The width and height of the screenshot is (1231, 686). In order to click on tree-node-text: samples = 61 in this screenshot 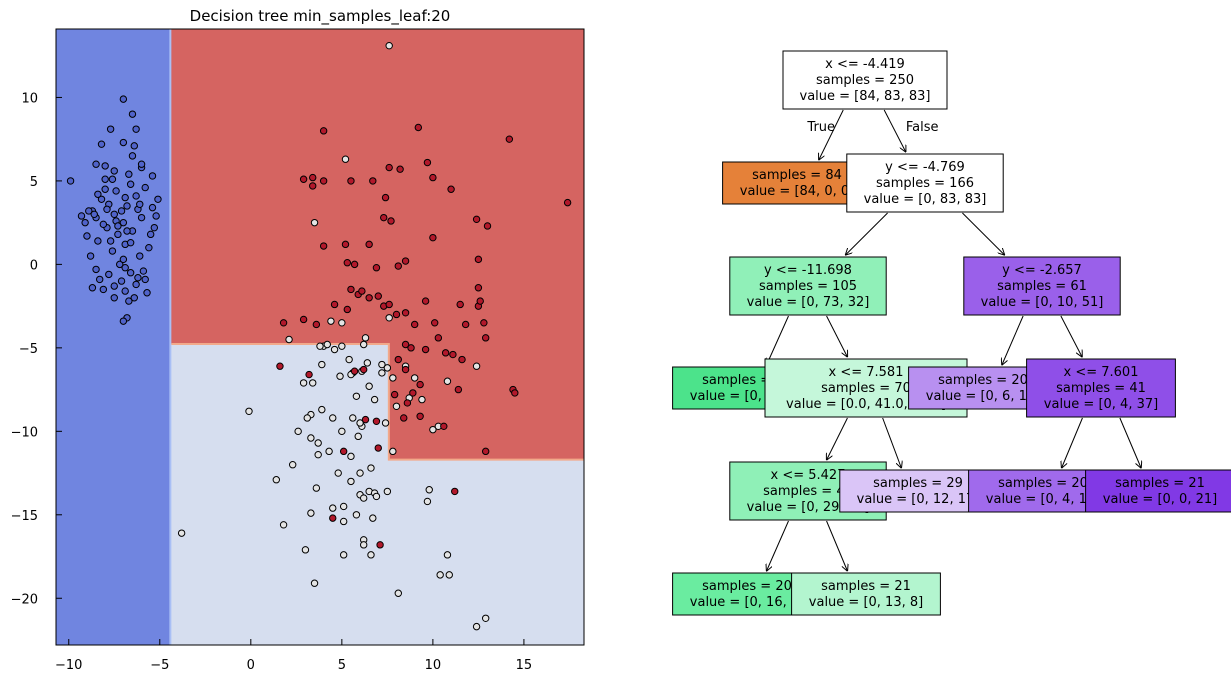, I will do `click(1042, 286)`.